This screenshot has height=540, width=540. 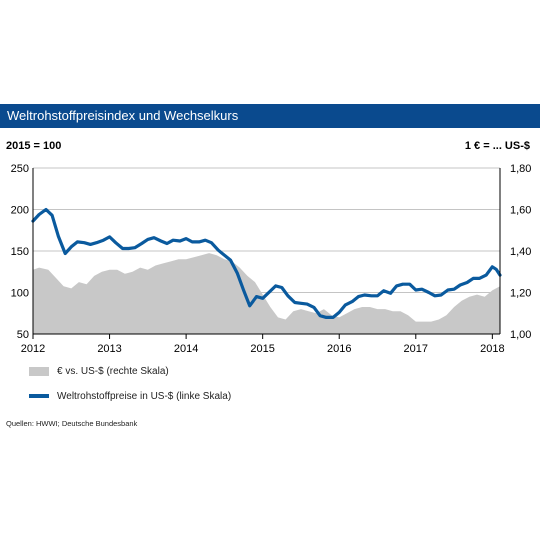 What do you see at coordinates (39, 371) in the screenshot?
I see `legend-swatch-area` at bounding box center [39, 371].